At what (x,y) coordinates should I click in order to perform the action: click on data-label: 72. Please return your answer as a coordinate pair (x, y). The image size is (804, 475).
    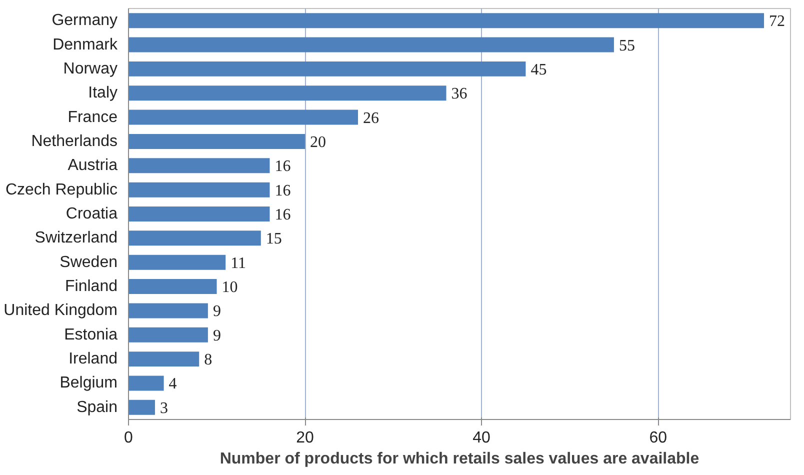
    Looking at the image, I should click on (777, 21).